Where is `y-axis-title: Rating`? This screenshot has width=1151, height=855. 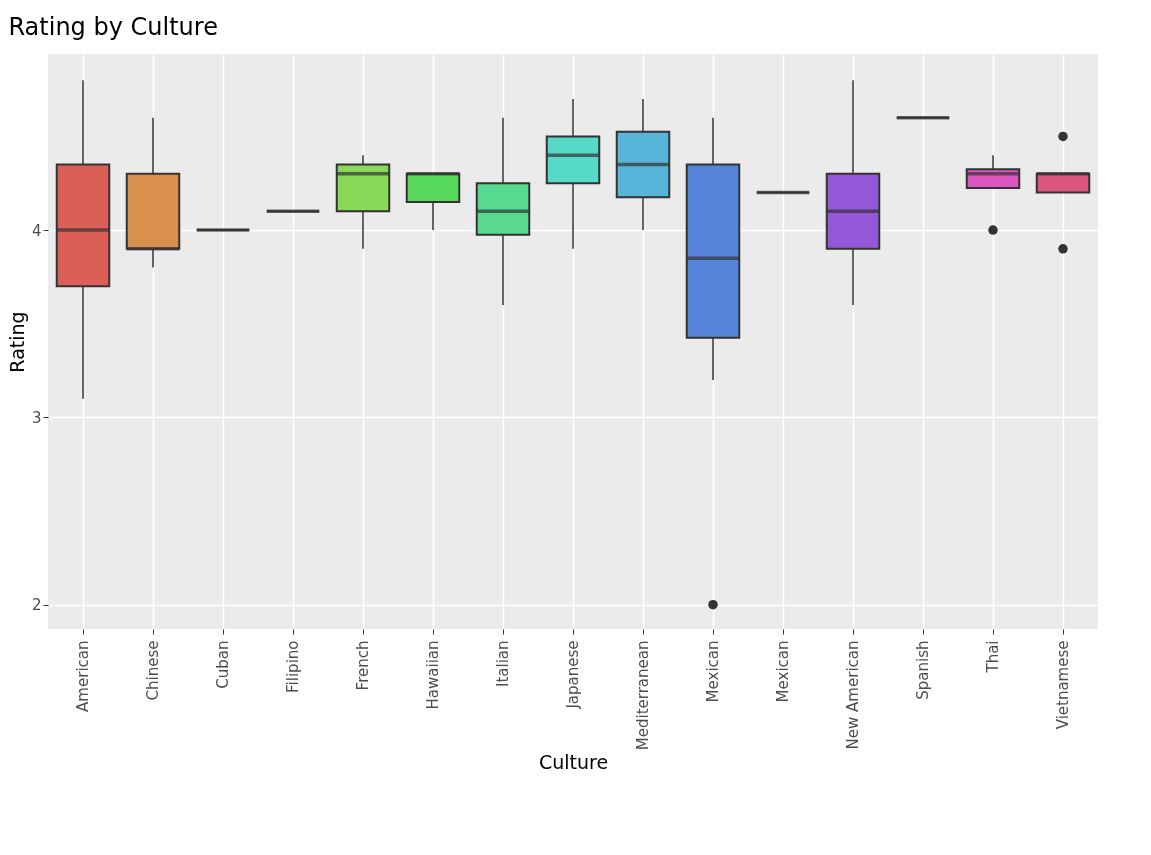 y-axis-title: Rating is located at coordinates (16, 342).